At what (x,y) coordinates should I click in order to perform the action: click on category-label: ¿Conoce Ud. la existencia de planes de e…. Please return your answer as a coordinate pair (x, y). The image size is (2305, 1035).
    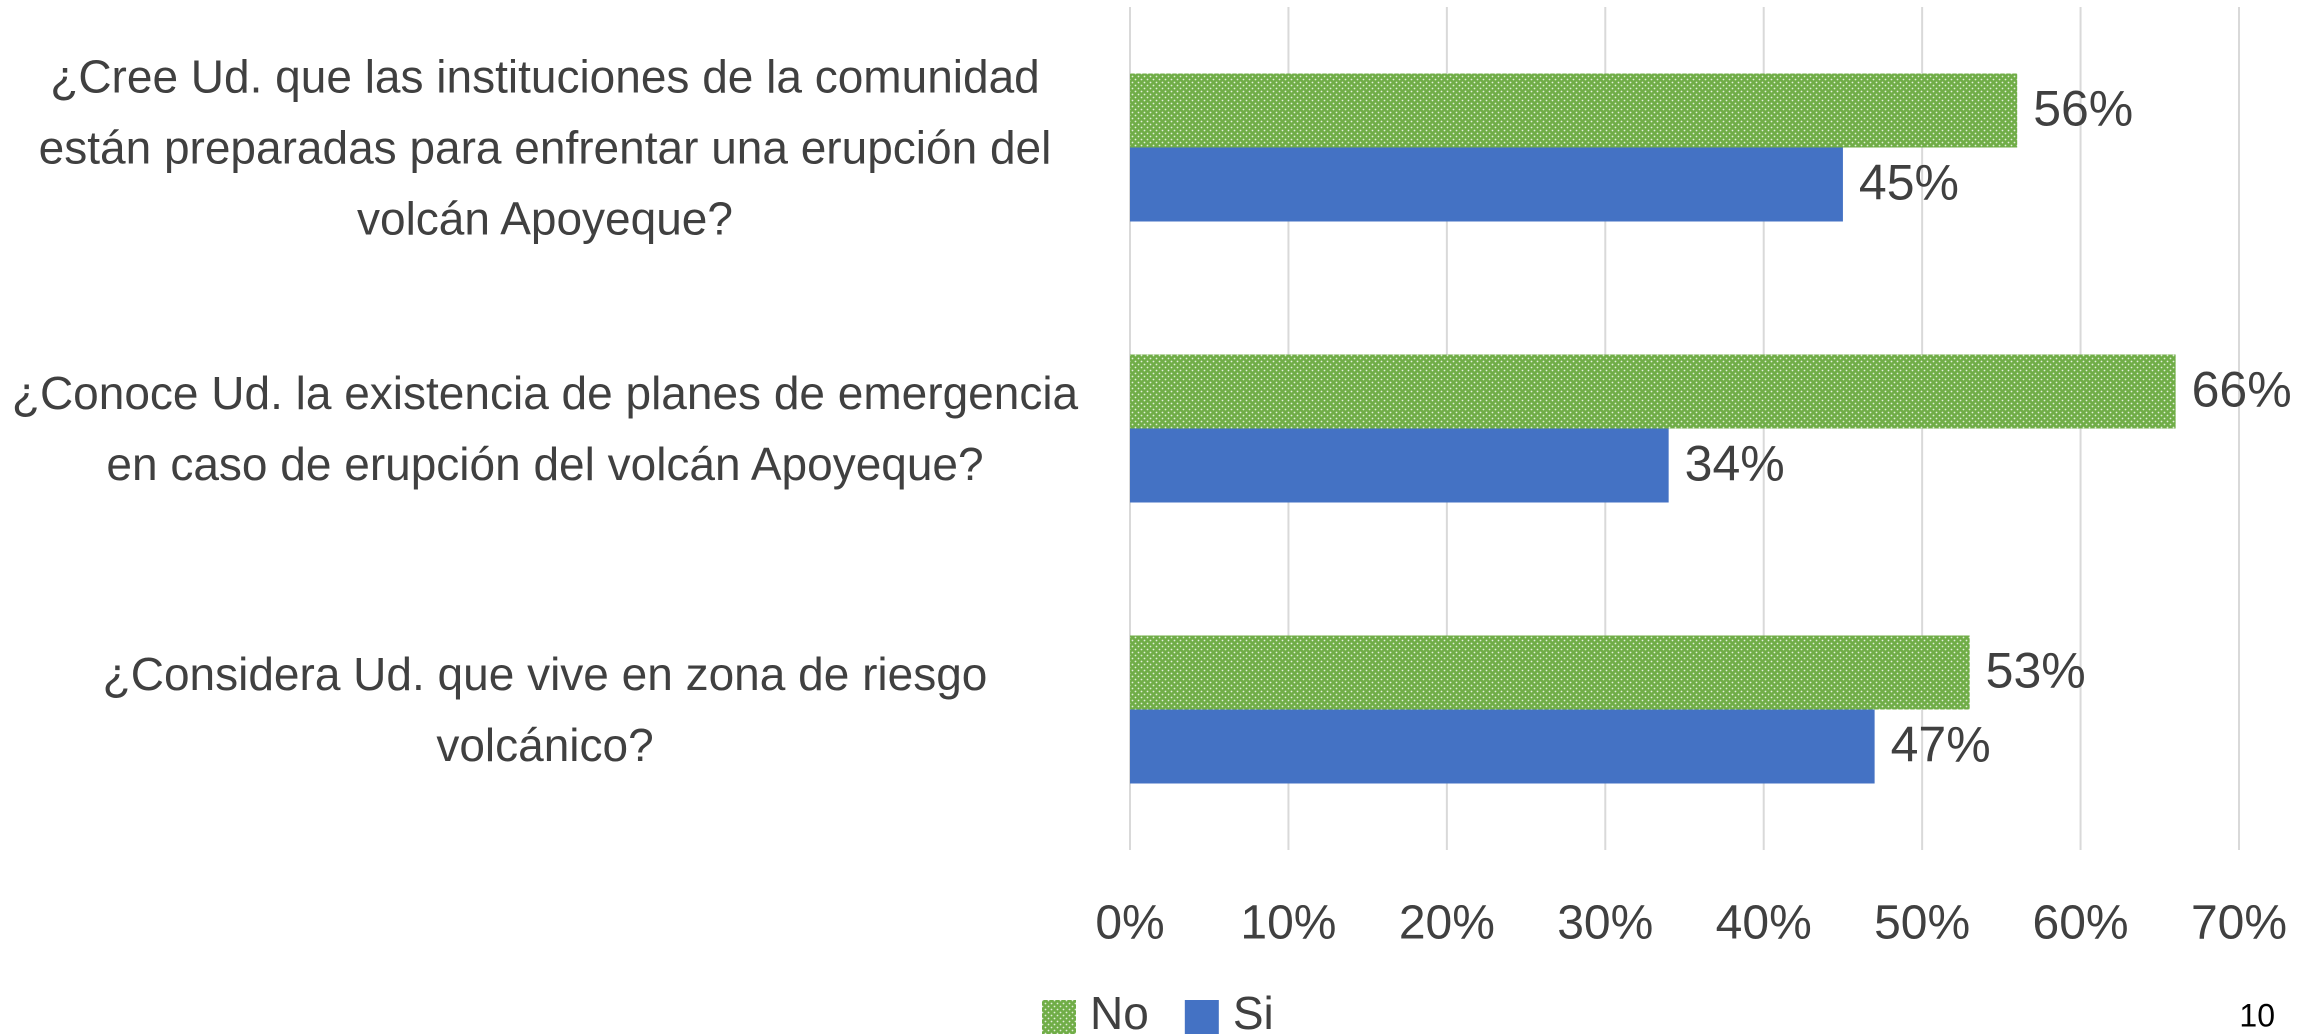
    Looking at the image, I should click on (545, 428).